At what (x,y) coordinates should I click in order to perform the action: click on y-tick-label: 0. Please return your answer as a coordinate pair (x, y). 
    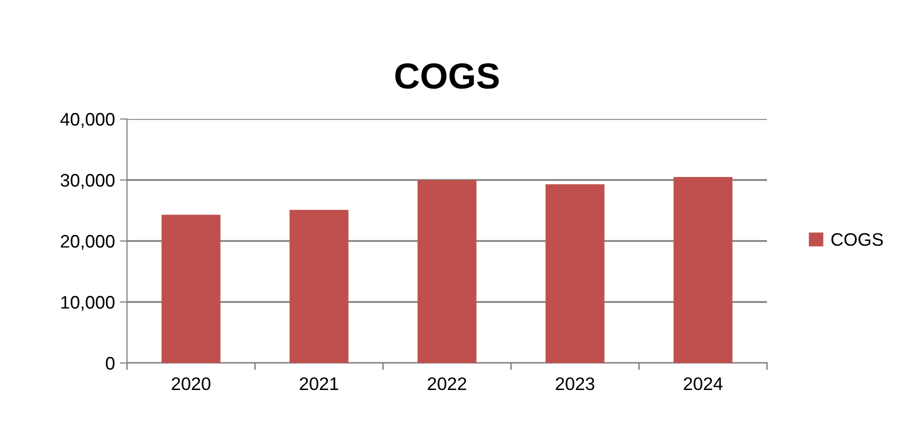
    Looking at the image, I should click on (110, 363).